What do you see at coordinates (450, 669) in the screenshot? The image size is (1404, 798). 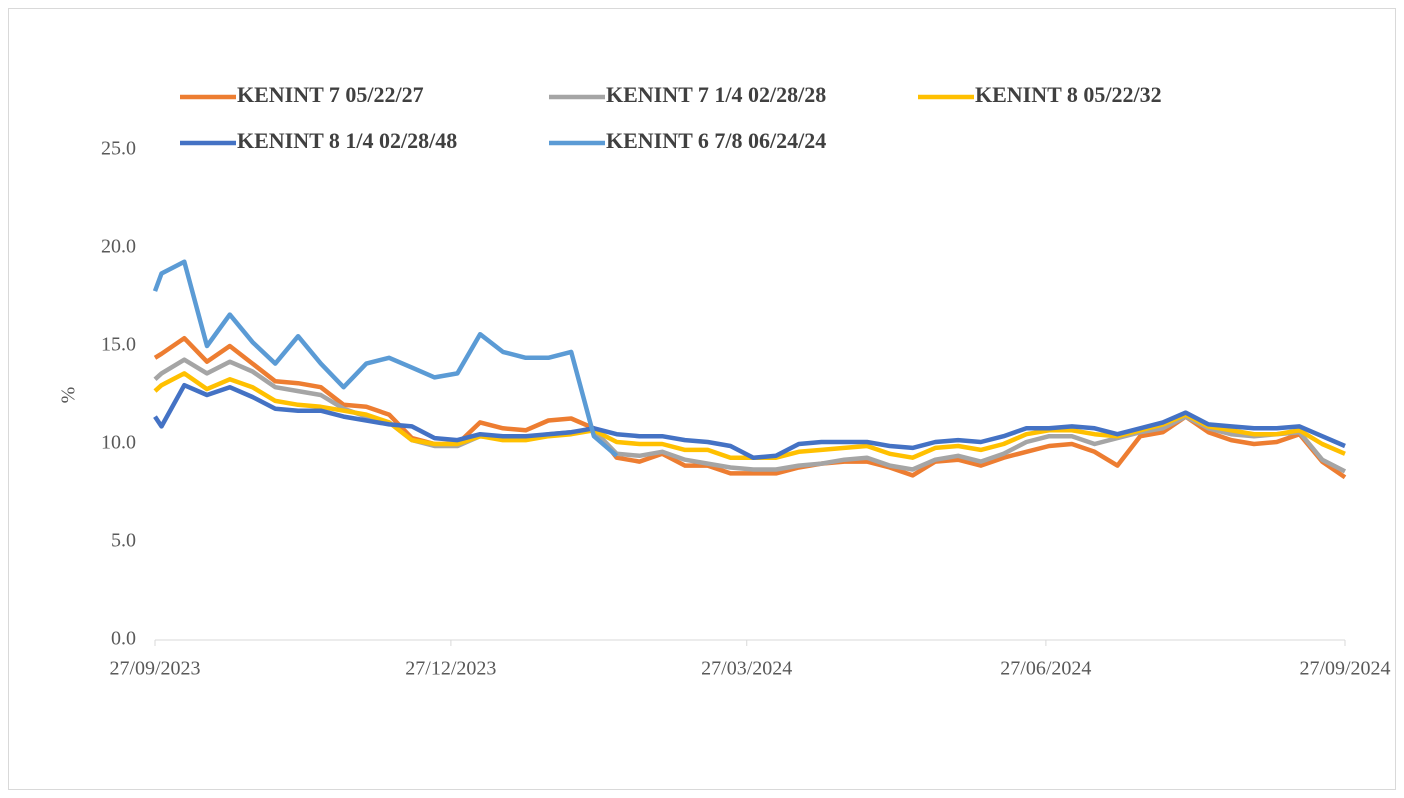 I see `x-tick-label: 27/12/2023` at bounding box center [450, 669].